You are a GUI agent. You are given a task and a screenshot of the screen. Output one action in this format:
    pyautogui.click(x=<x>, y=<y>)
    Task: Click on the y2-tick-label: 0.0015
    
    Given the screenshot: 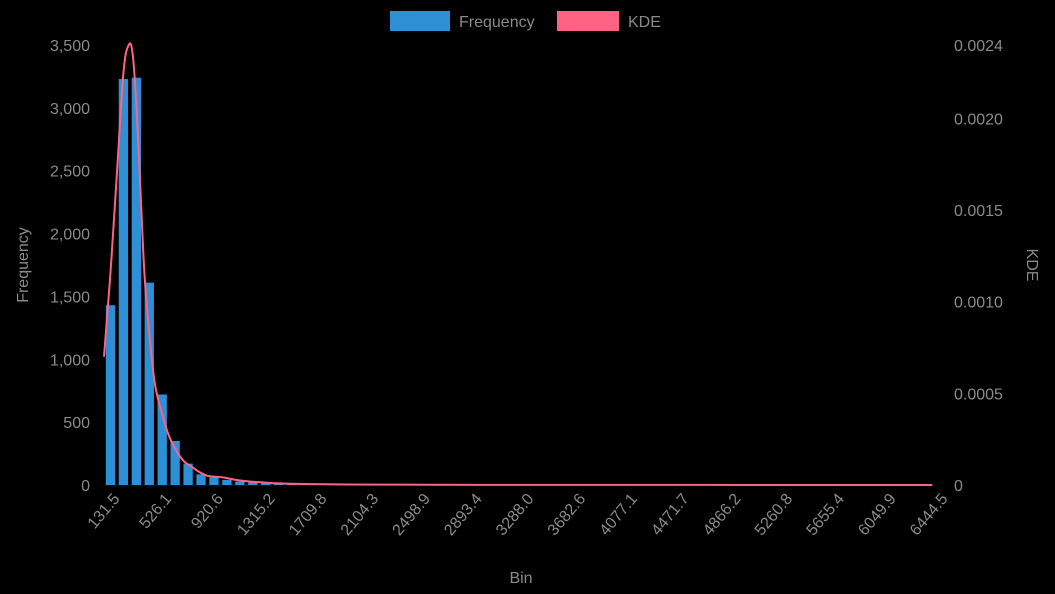 What is the action you would take?
    pyautogui.click(x=978, y=211)
    